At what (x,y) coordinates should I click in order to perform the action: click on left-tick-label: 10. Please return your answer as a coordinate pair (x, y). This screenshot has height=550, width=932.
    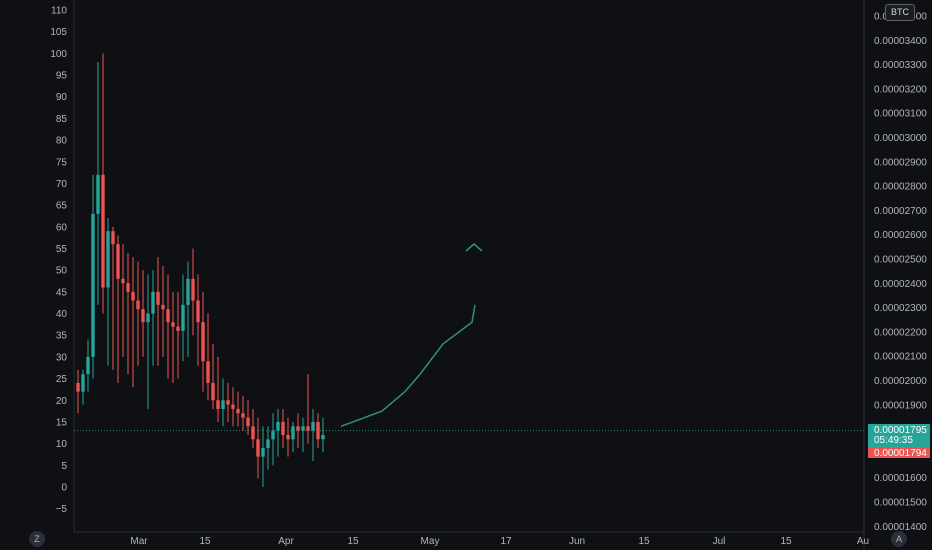
    Looking at the image, I should click on (62, 444).